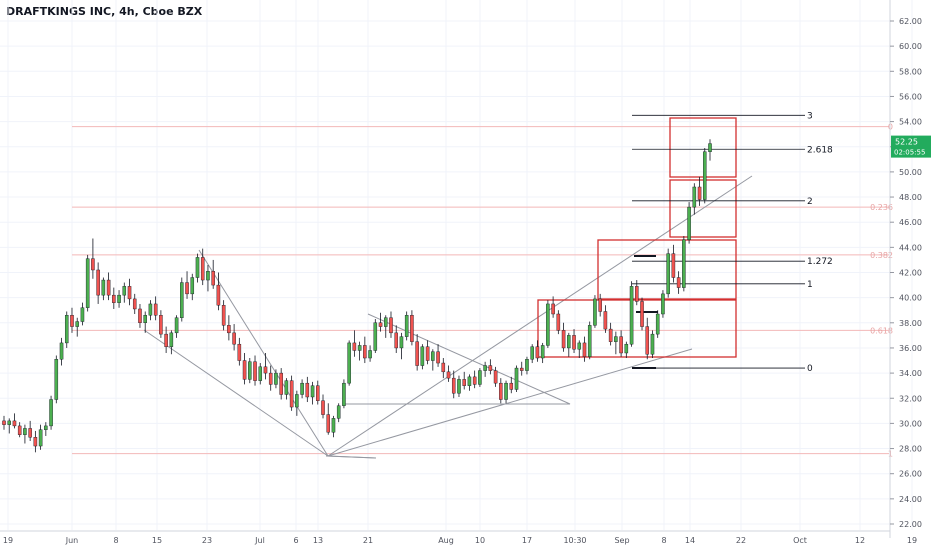  Describe the element at coordinates (480, 540) in the screenshot. I see `time-tick-label: 10` at that location.